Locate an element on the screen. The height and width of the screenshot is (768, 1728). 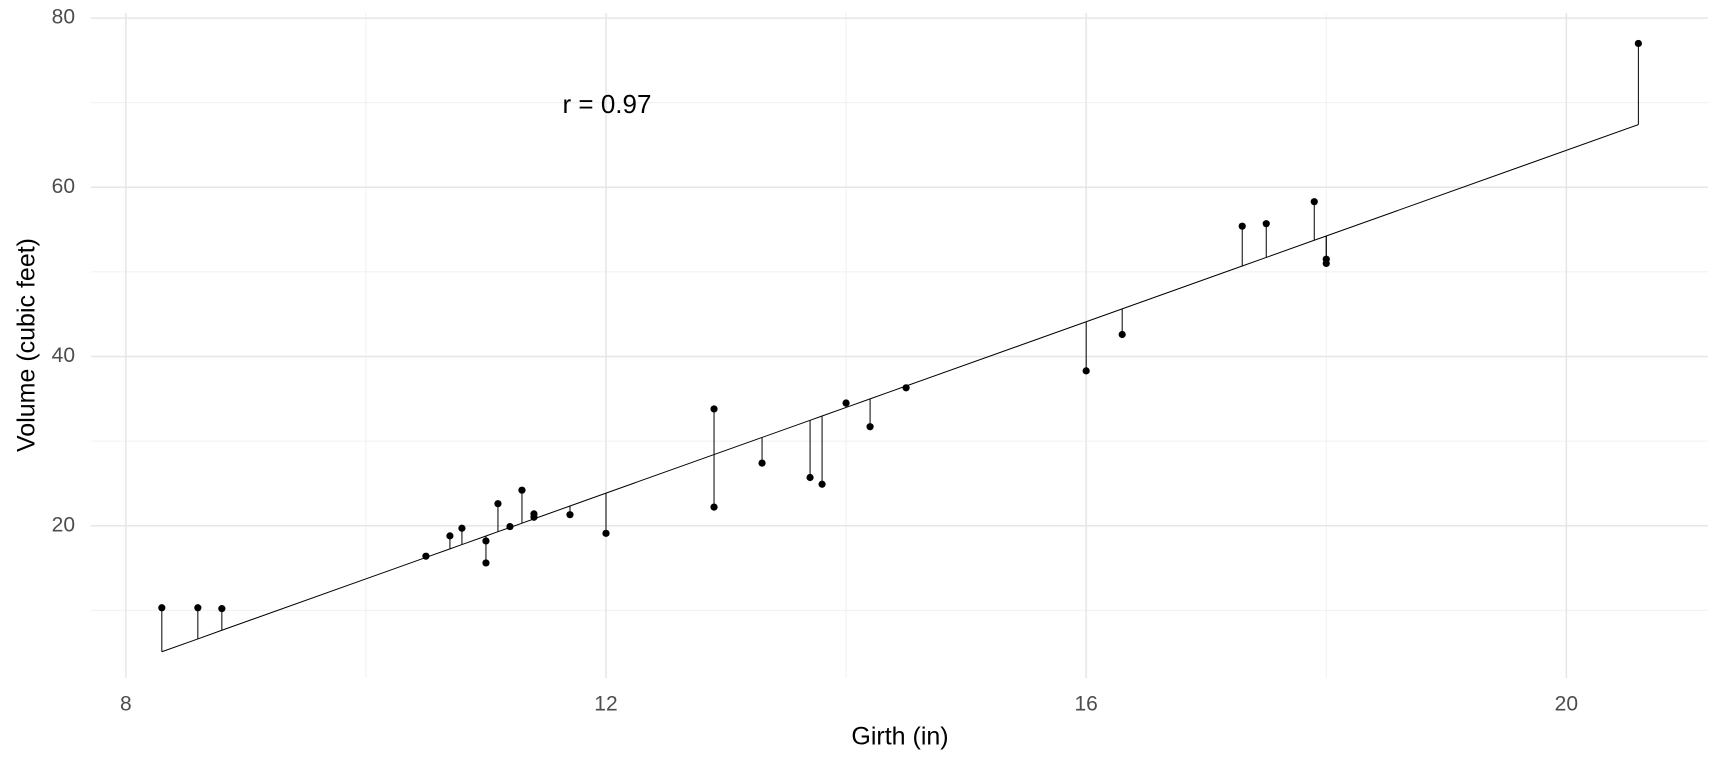
x-tick-label: 16 is located at coordinates (1085, 704).